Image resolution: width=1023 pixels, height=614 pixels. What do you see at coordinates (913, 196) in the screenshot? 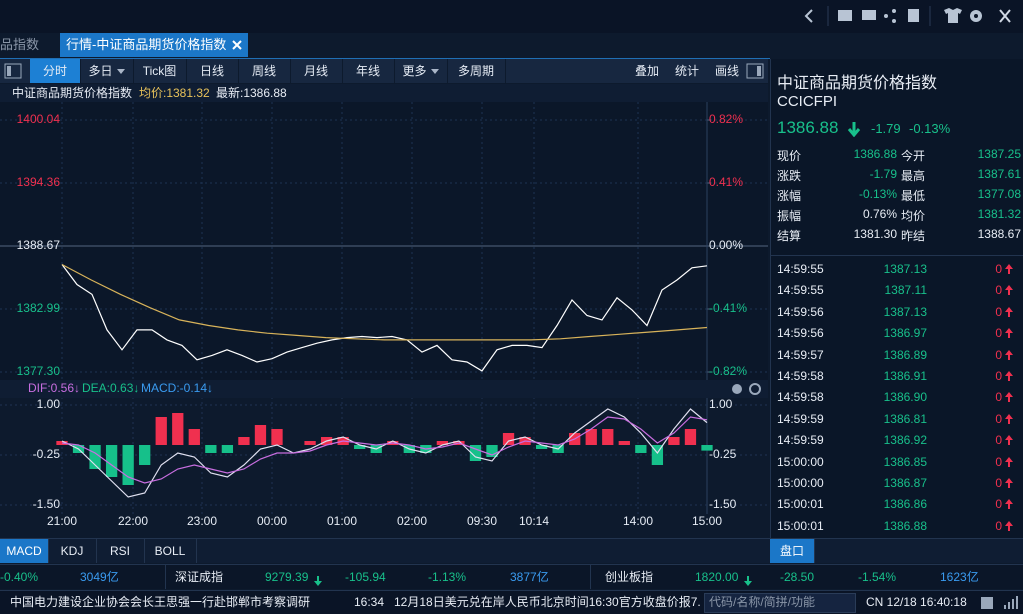
I see `field-label: 最低` at bounding box center [913, 196].